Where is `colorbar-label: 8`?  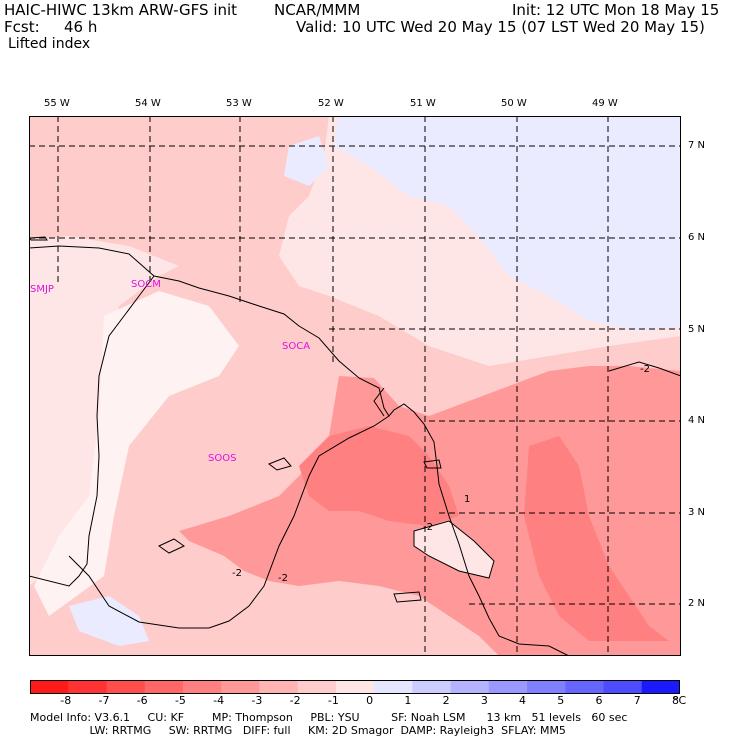 colorbar-label: 8 is located at coordinates (675, 700).